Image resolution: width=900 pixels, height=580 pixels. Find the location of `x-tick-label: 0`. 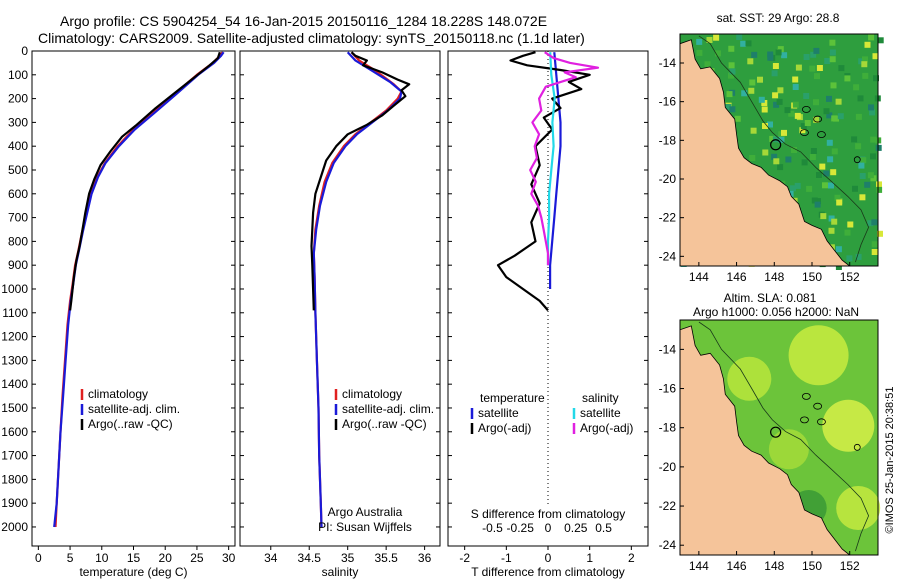

x-tick-label: 0 is located at coordinates (38, 558).